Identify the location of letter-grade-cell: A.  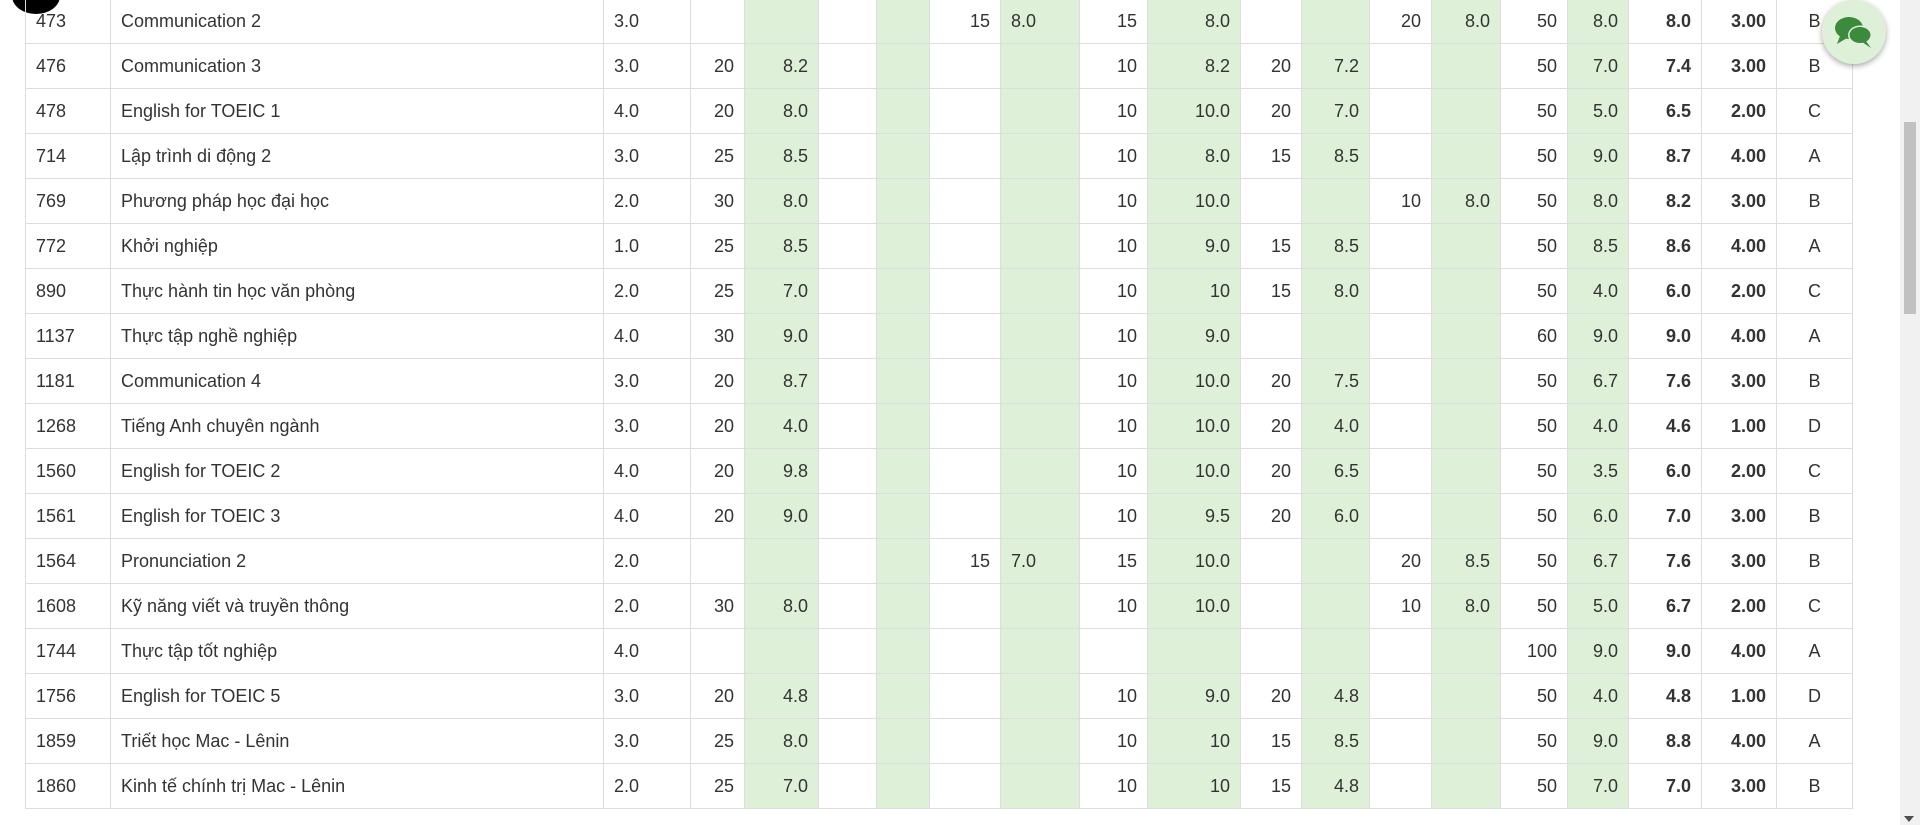
(1814, 246).